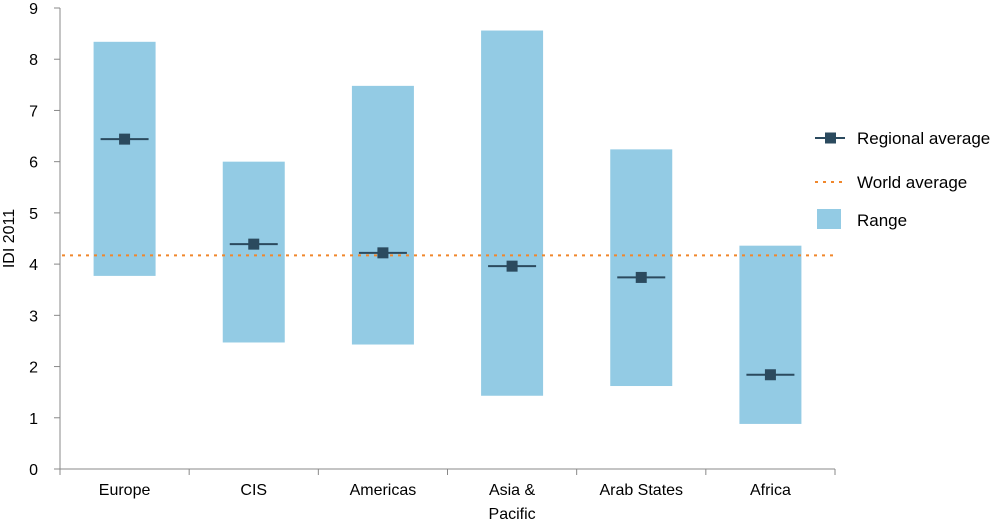 Image resolution: width=1000 pixels, height=521 pixels. Describe the element at coordinates (253, 490) in the screenshot. I see `x-tick-label: CIS` at that location.